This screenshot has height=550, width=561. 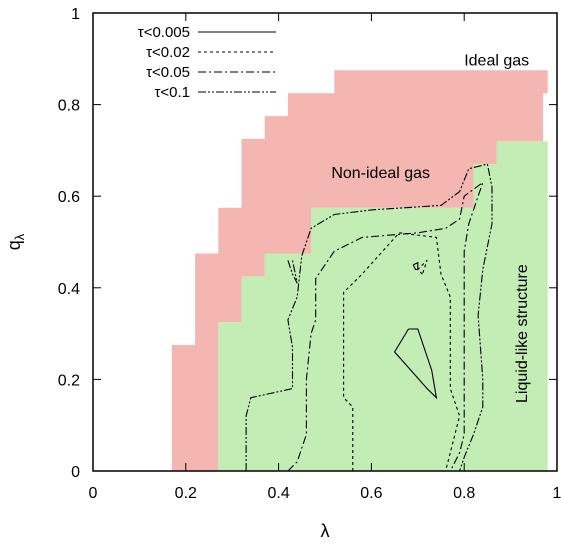 What do you see at coordinates (325, 531) in the screenshot?
I see `x-axis-label: λ` at bounding box center [325, 531].